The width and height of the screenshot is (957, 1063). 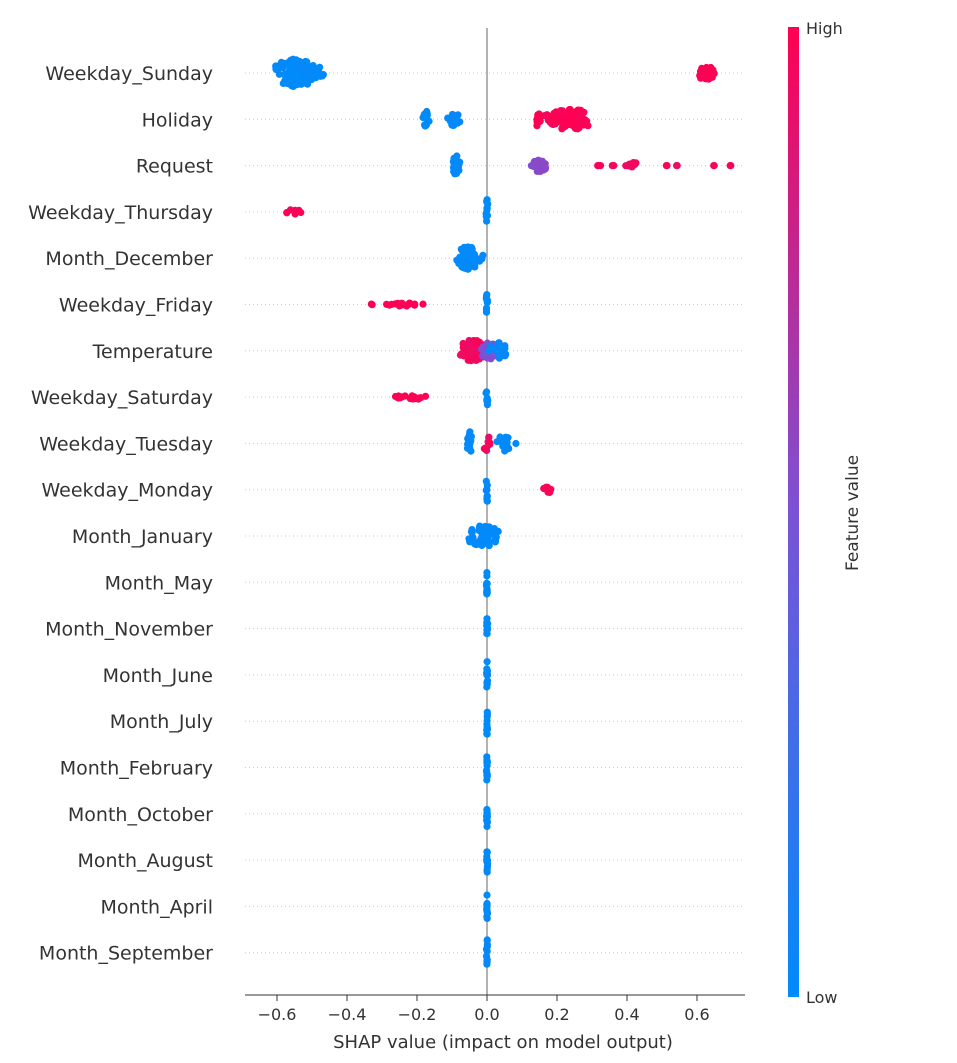 I want to click on x-tick-label: −0.4, so click(x=347, y=1014).